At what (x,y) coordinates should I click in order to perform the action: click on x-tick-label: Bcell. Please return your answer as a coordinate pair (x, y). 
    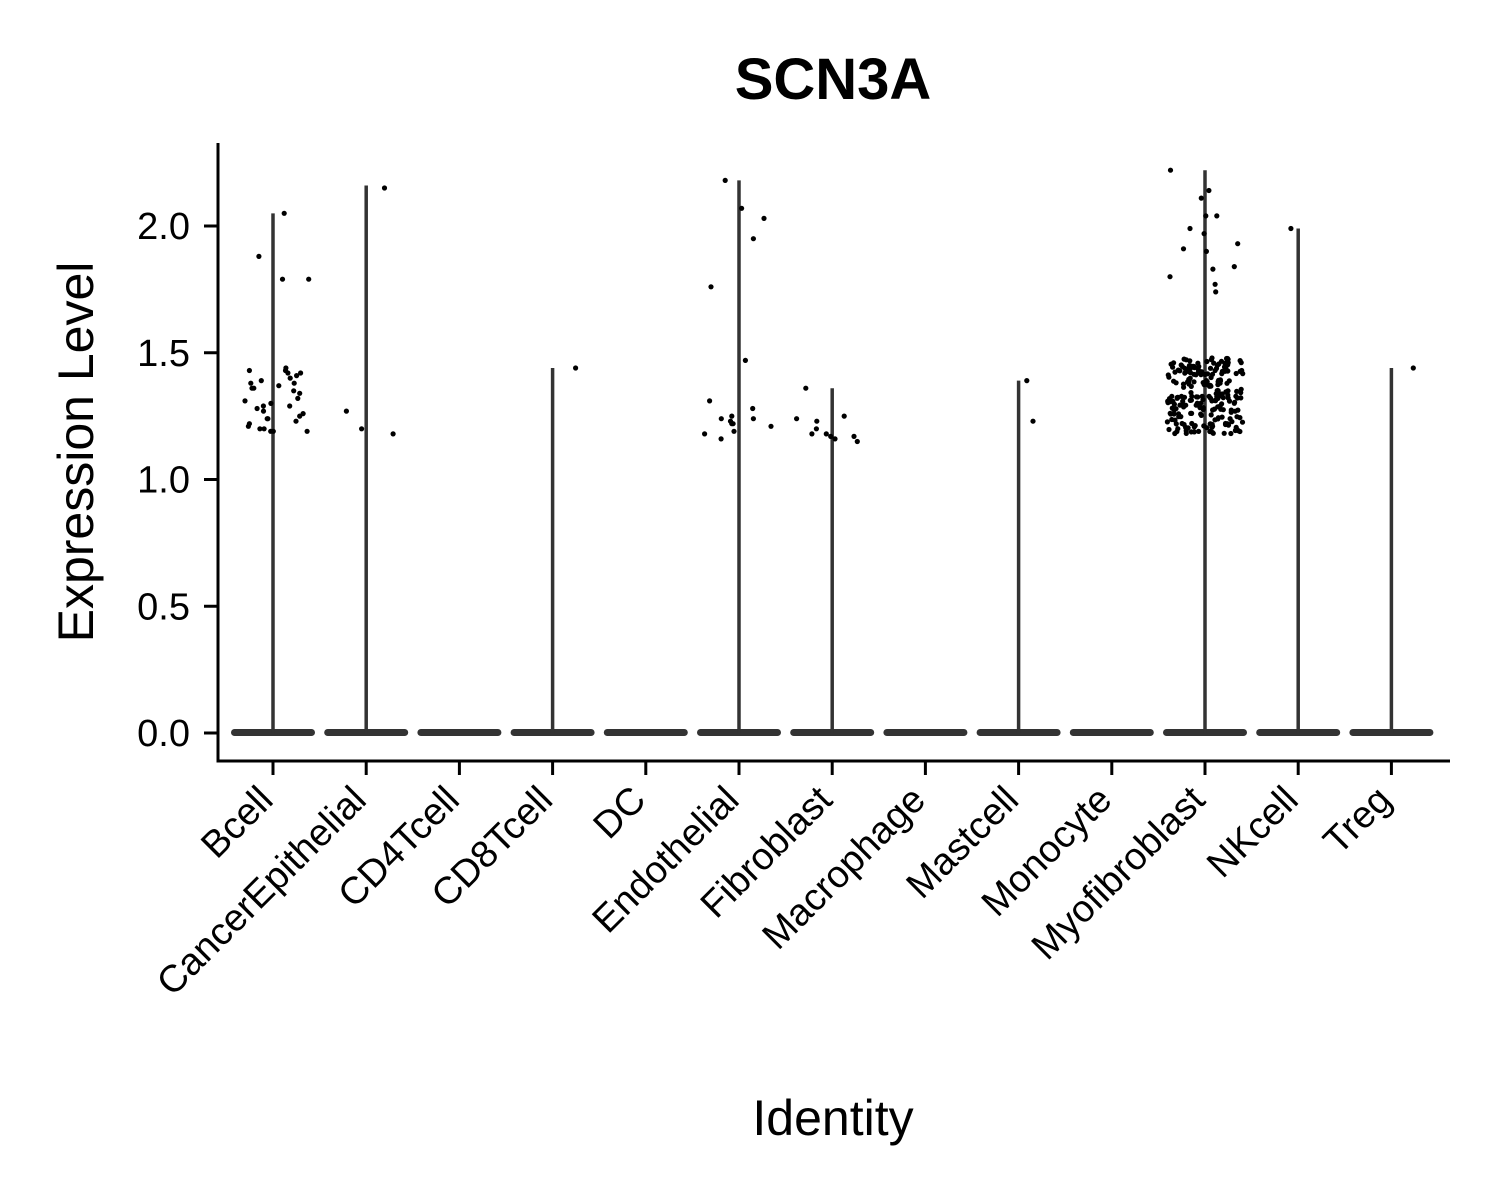
    Looking at the image, I should click on (237, 823).